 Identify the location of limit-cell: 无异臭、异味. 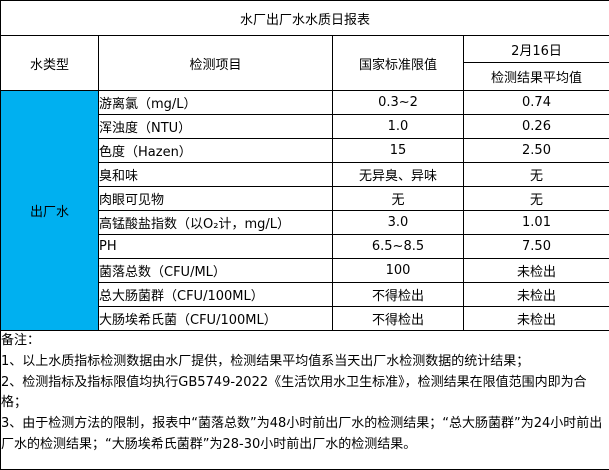
(398, 174).